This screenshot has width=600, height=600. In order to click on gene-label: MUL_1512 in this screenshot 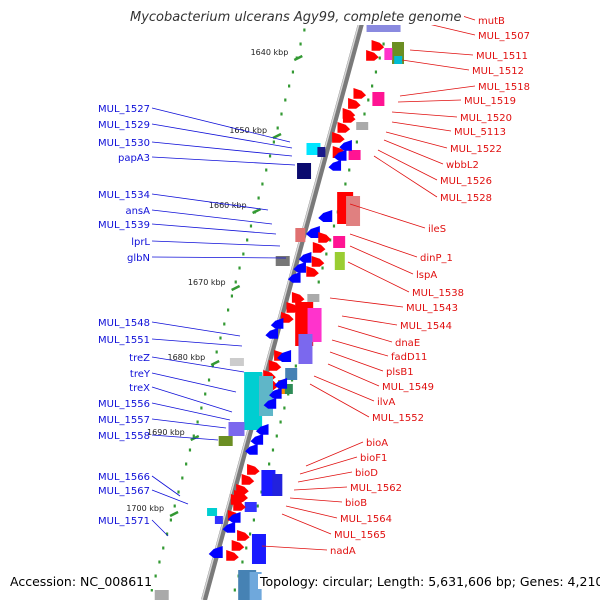, I will do `click(498, 71)`.